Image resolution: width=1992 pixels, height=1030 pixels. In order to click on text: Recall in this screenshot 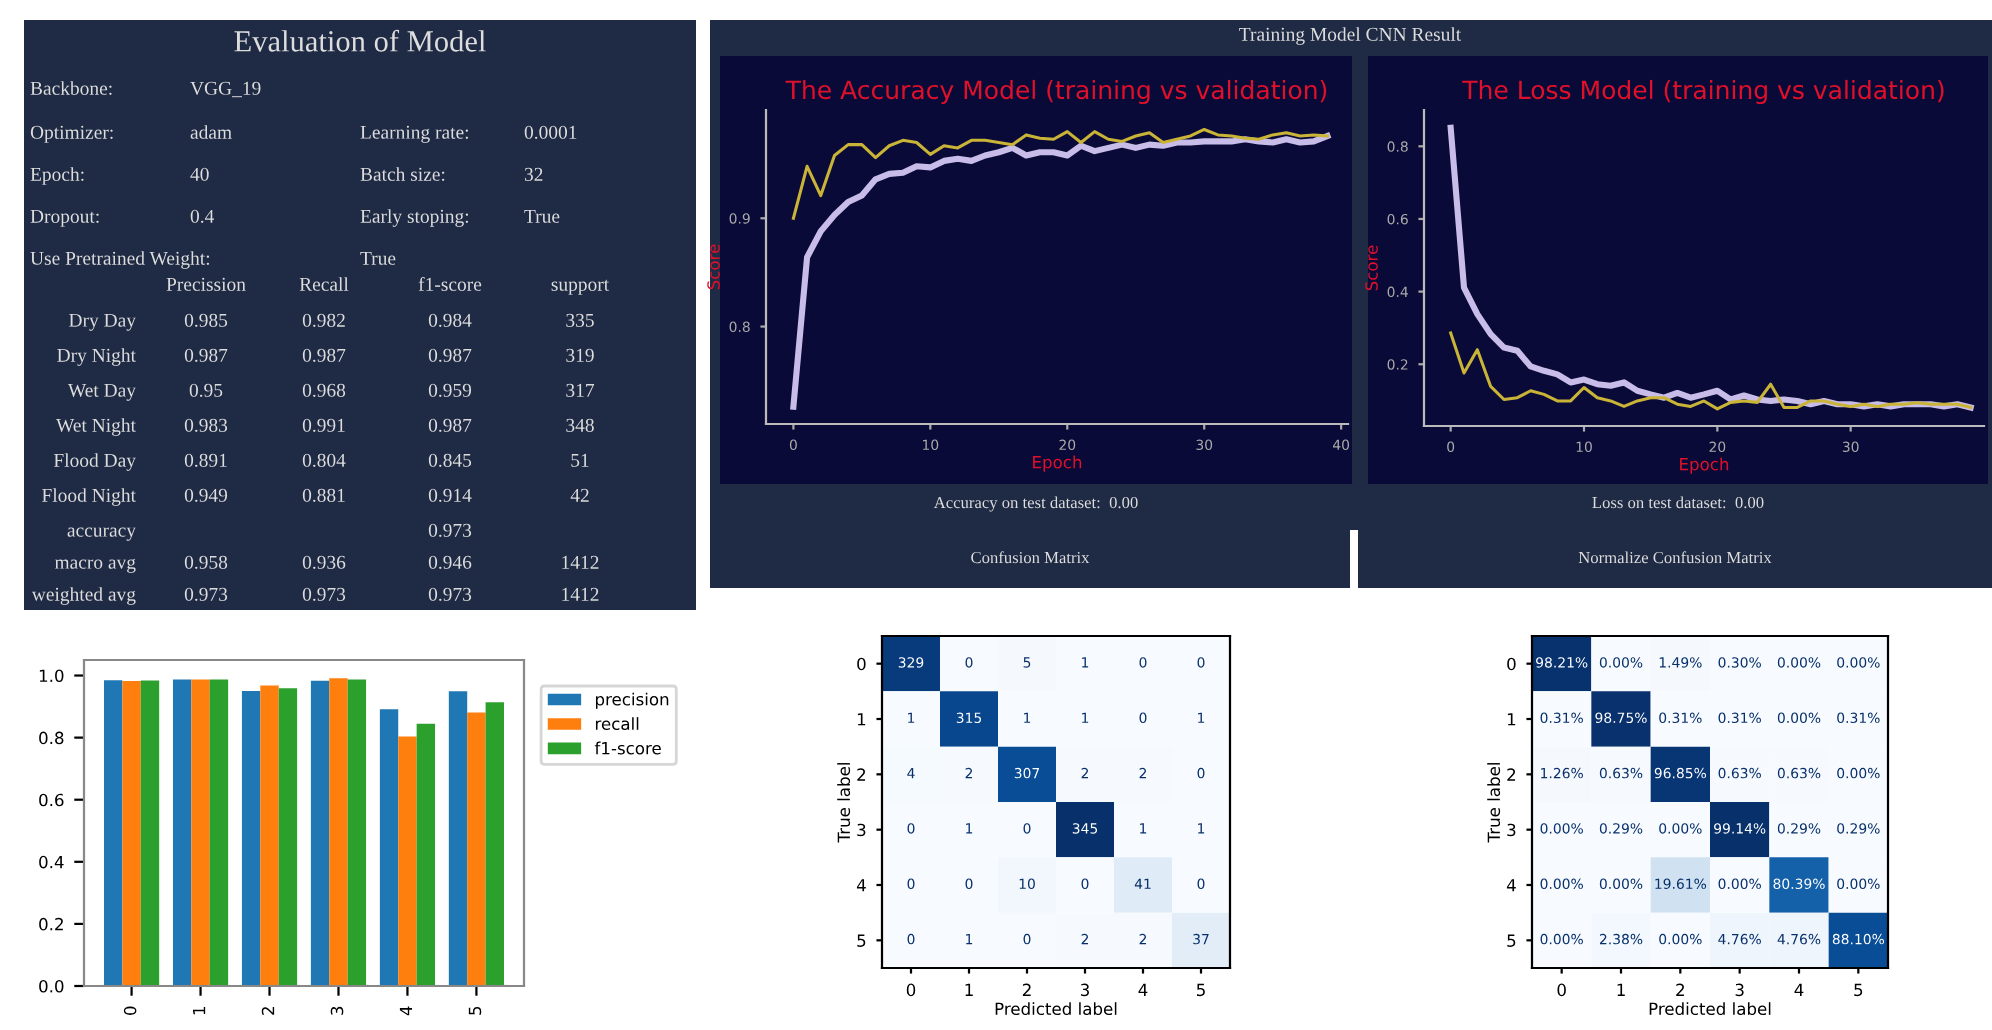, I will do `click(324, 284)`.